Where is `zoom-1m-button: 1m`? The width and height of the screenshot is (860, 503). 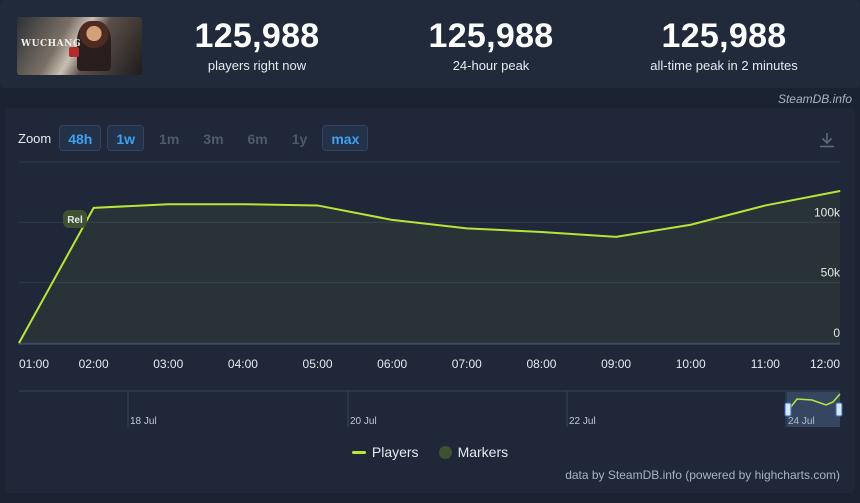
zoom-1m-button: 1m is located at coordinates (169, 139).